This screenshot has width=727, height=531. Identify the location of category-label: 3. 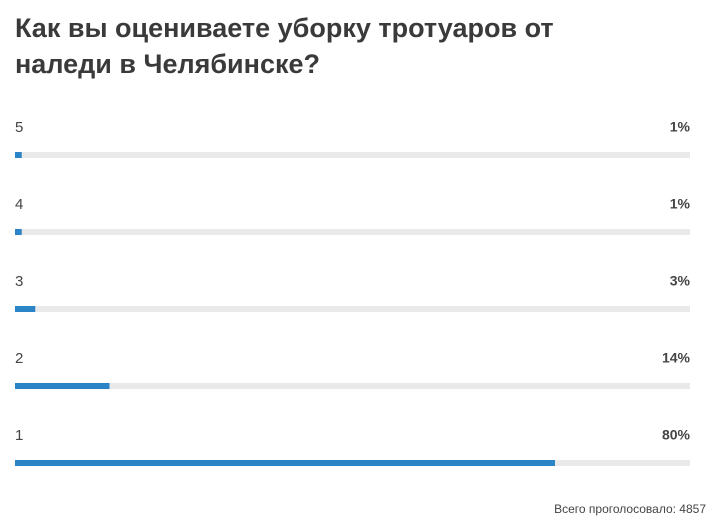
(19, 281).